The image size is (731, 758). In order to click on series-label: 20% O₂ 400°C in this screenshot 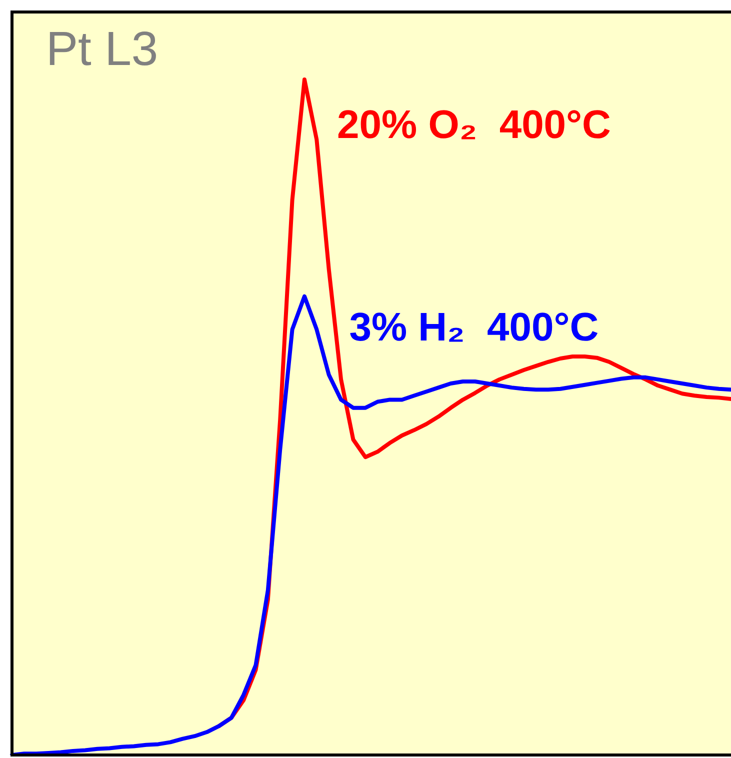, I will do `click(474, 124)`.